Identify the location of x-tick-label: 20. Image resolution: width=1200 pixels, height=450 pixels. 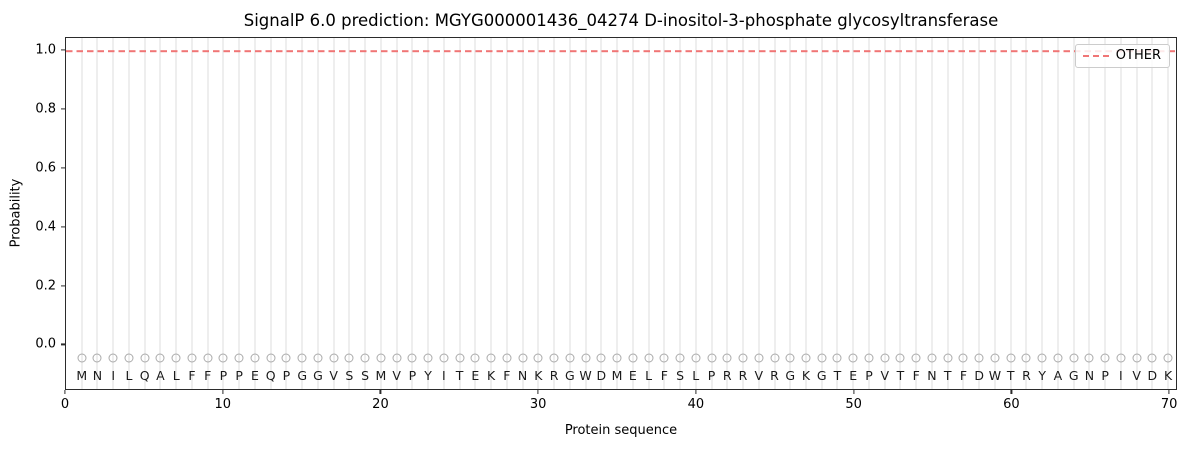
(380, 404).